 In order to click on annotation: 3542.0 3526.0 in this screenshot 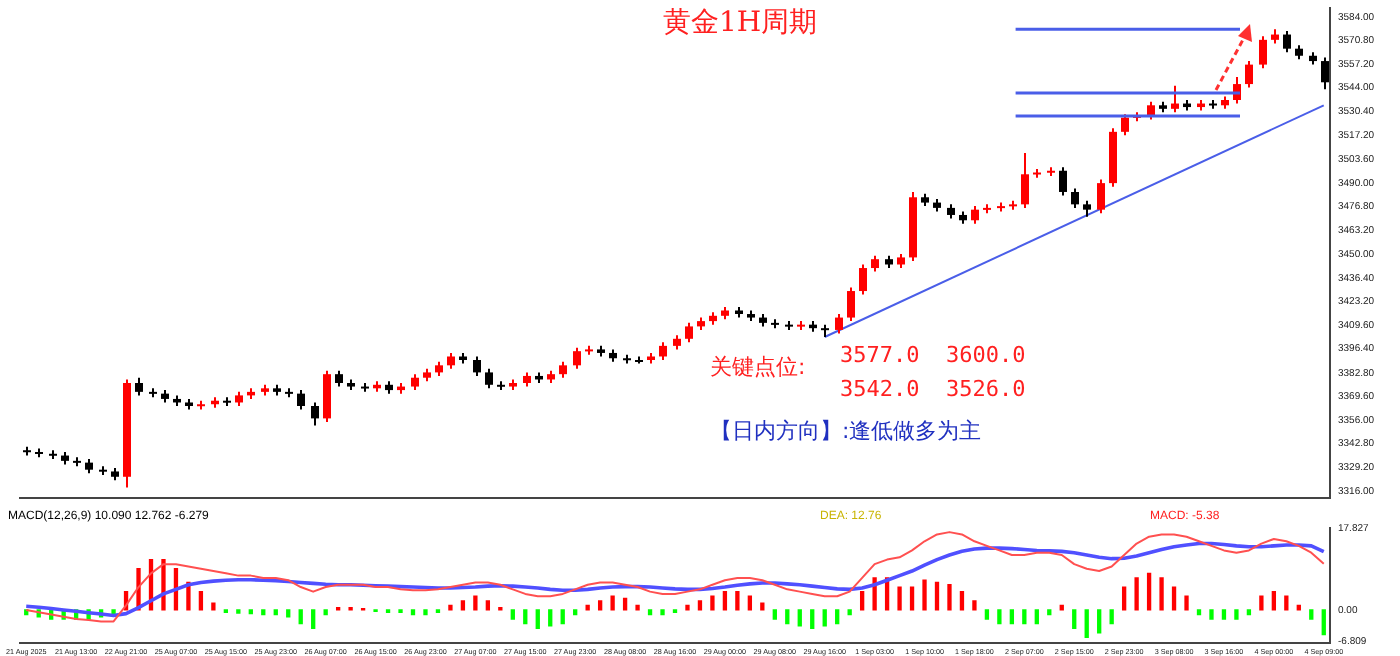, I will do `click(933, 388)`.